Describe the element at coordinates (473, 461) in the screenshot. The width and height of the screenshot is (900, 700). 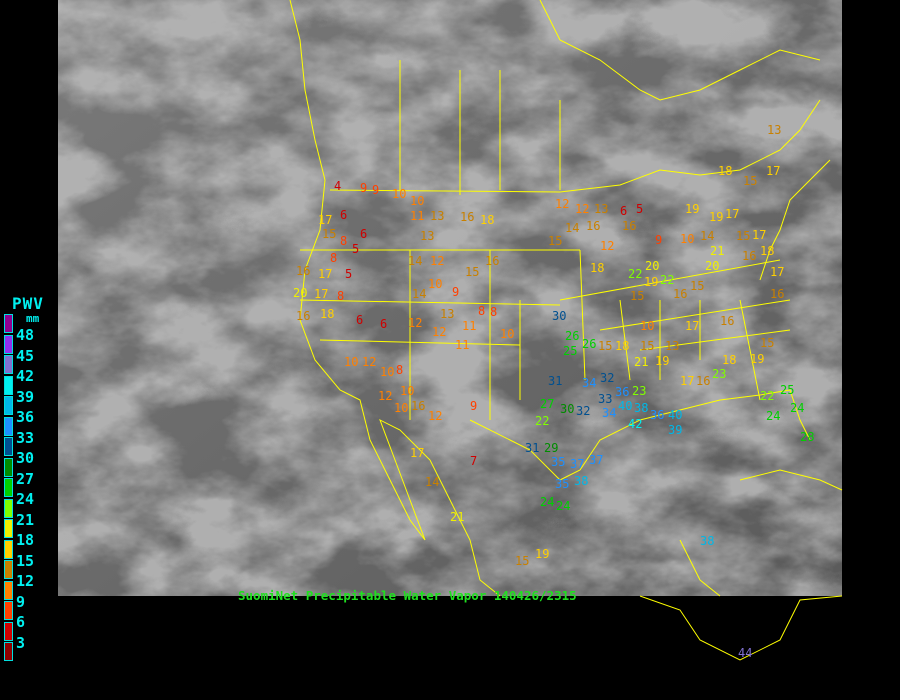
I see `station-value: 7` at that location.